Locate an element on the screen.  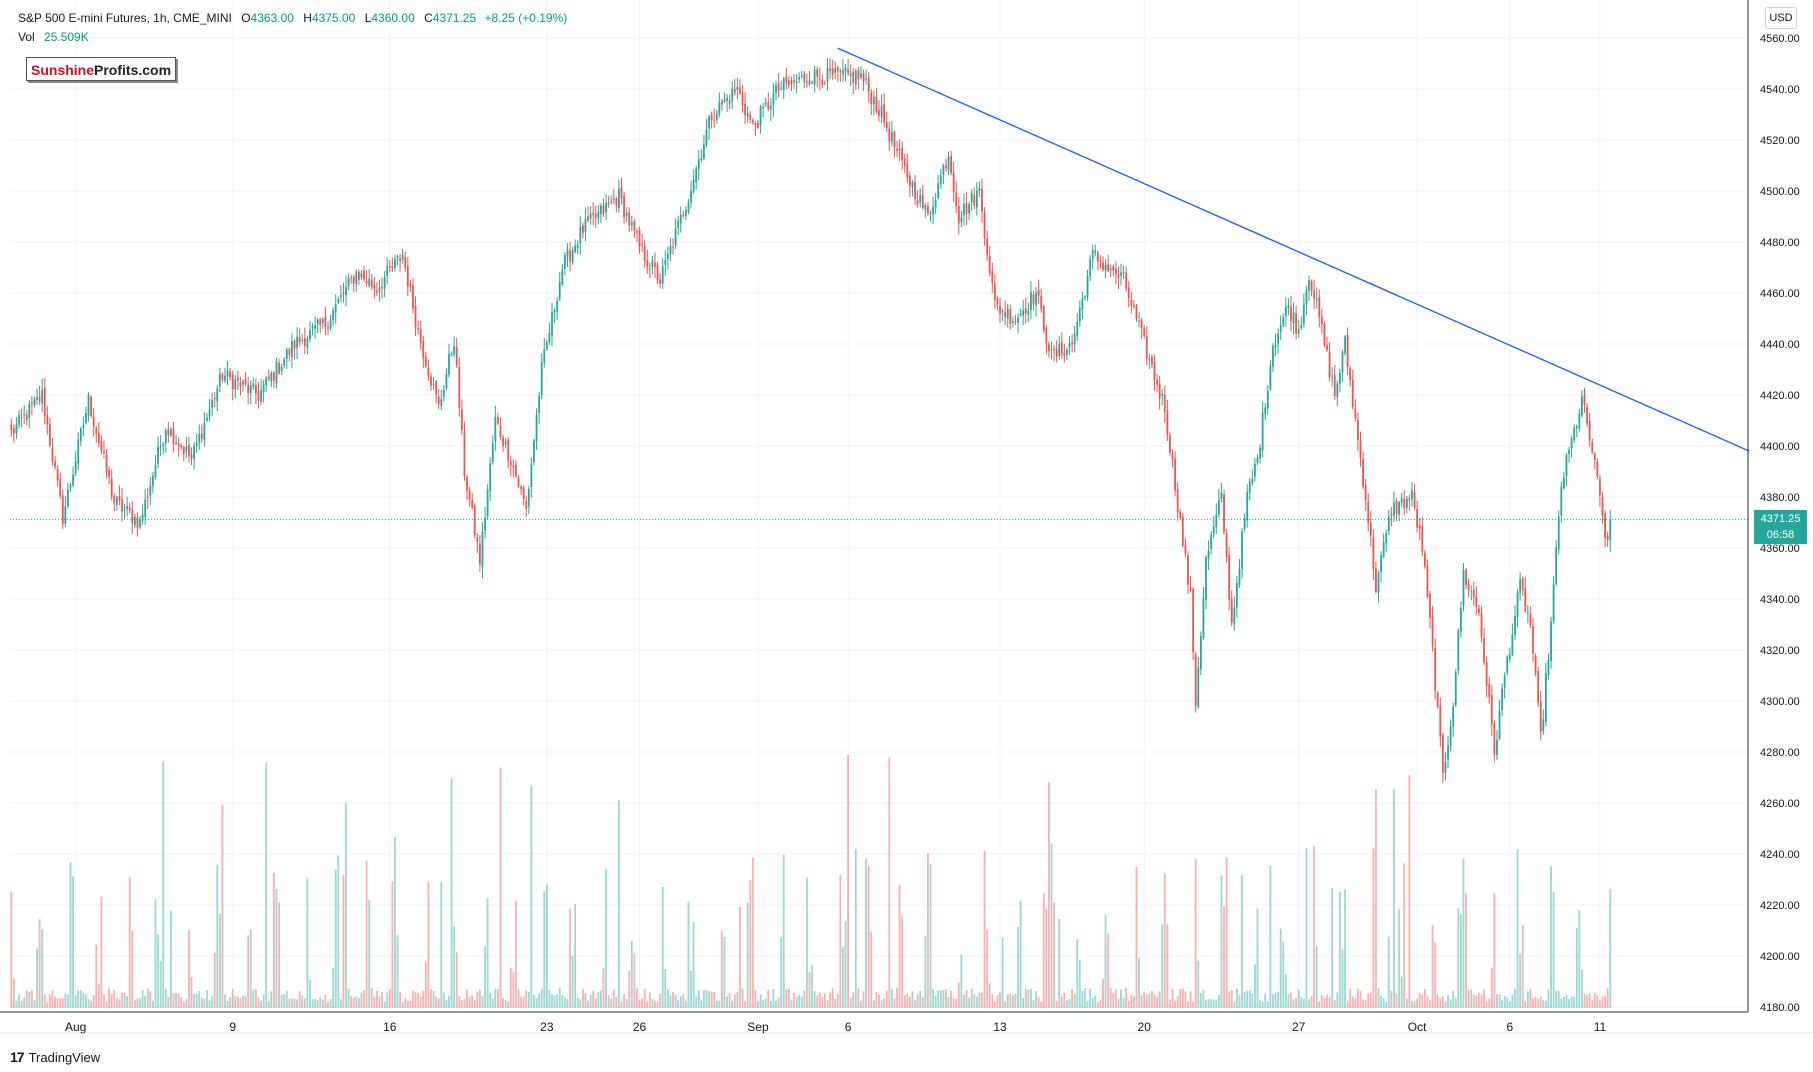
volume-value: 25.509K is located at coordinates (66, 37).